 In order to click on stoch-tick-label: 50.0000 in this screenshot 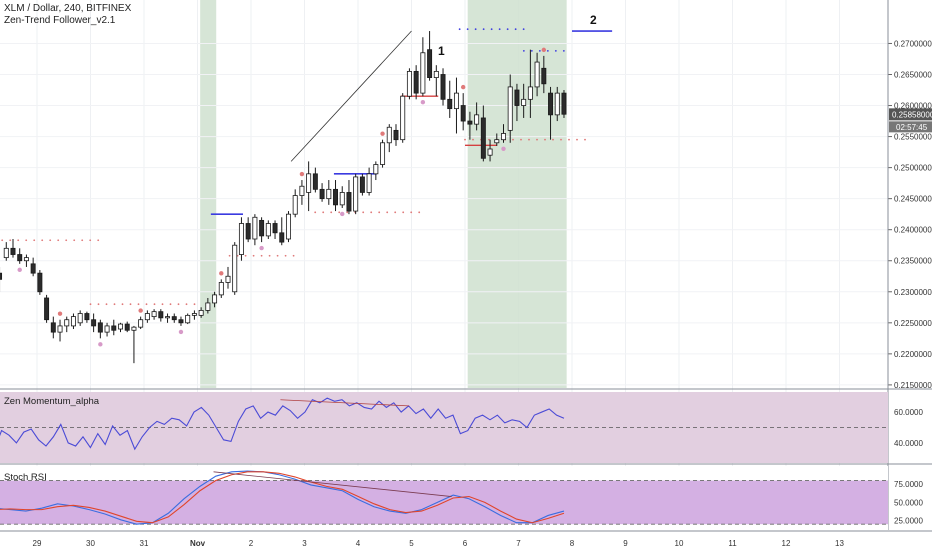, I will do `click(908, 502)`.